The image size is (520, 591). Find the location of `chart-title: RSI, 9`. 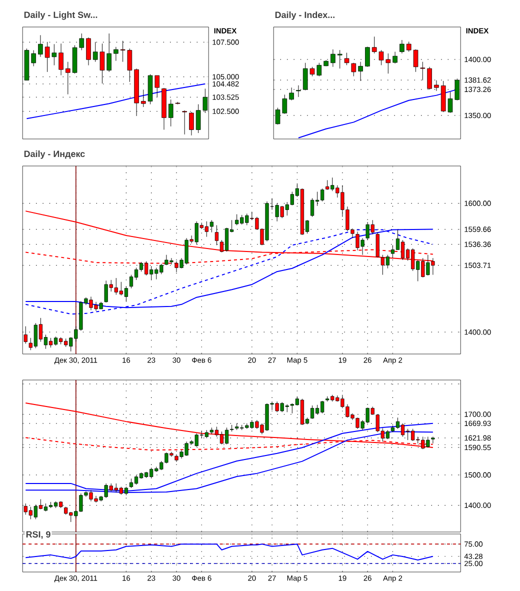

chart-title: RSI, 9 is located at coordinates (38, 535).